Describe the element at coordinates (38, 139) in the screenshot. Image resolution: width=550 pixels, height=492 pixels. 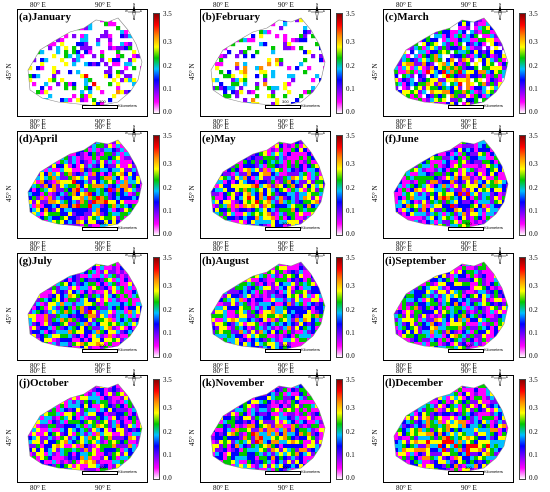
I see `panel-title: (d)April` at that location.